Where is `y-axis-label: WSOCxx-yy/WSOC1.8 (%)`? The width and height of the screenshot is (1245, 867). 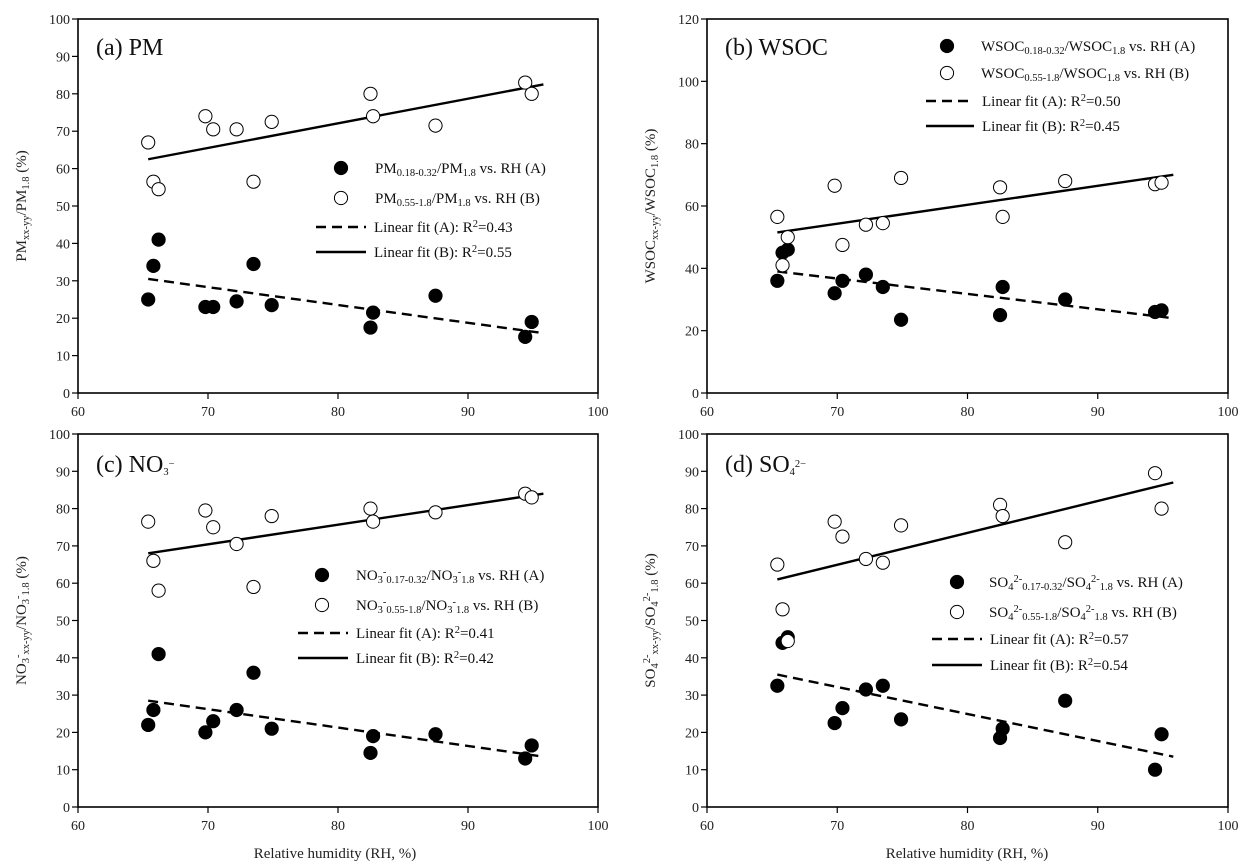 y-axis-label: WSOCxx-yy/WSOC1.8 (%) is located at coordinates (652, 206).